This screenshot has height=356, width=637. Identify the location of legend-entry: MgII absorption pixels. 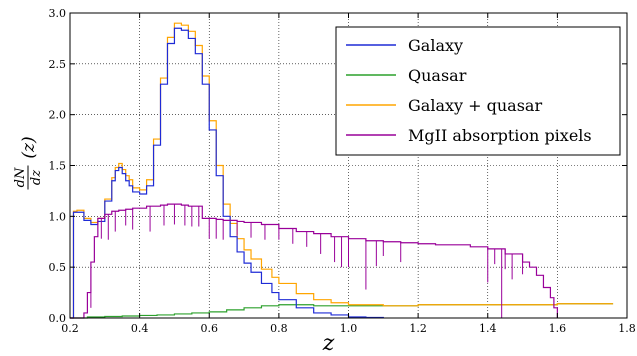
(500, 135).